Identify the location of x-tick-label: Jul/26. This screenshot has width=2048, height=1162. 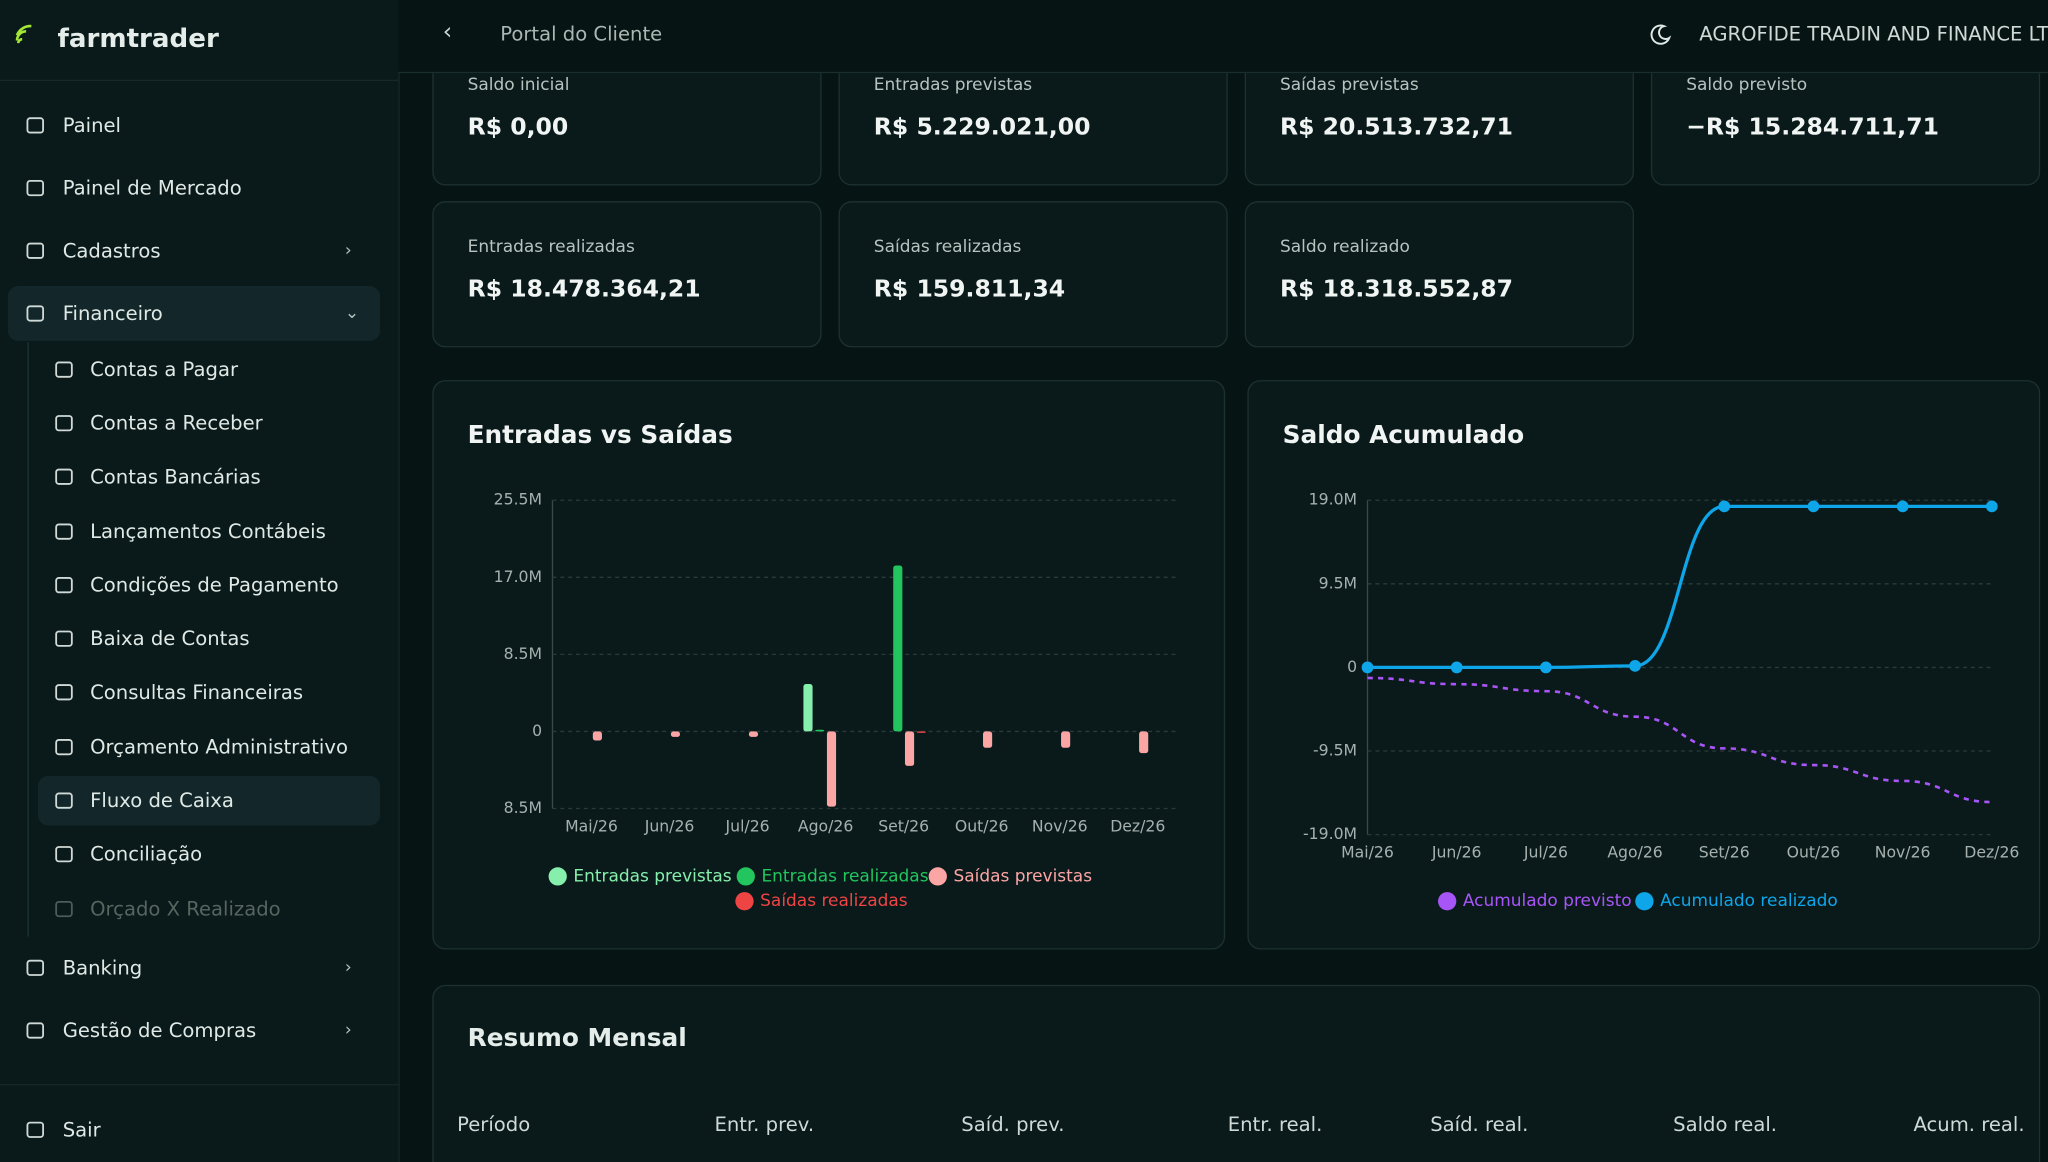
(1545, 851).